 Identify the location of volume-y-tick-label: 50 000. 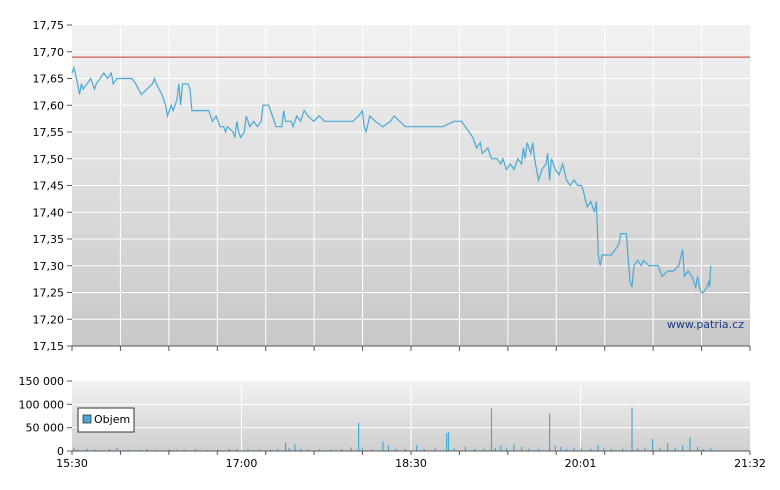
(45, 428).